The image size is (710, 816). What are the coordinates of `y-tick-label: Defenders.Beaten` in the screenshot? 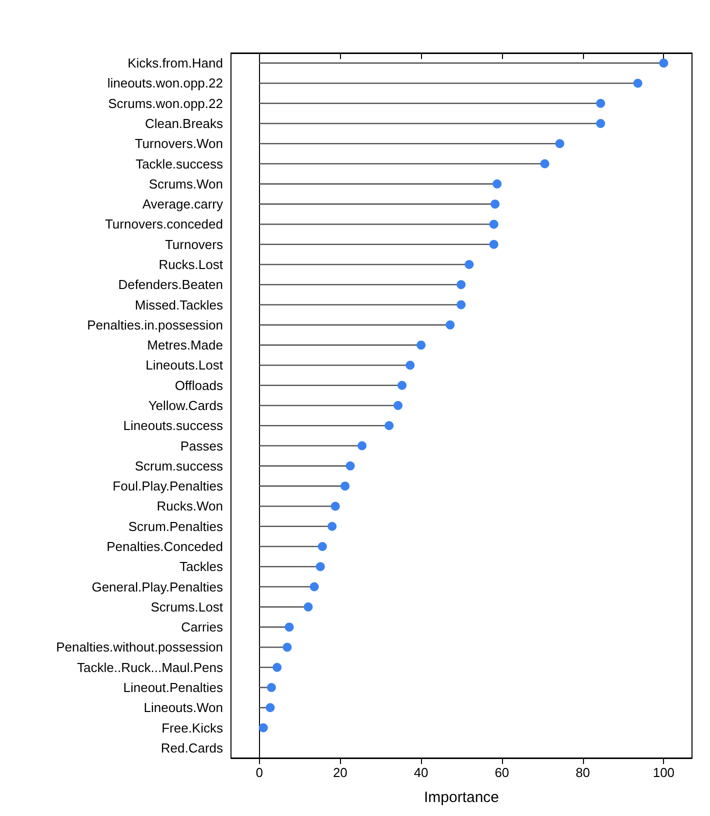 It's located at (170, 284).